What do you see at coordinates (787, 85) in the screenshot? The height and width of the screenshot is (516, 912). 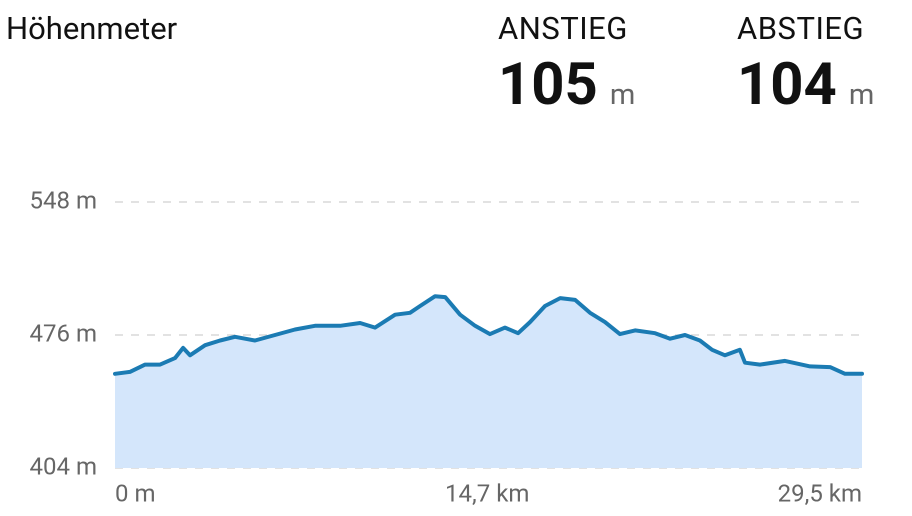 I see `stat-value: 104` at bounding box center [787, 85].